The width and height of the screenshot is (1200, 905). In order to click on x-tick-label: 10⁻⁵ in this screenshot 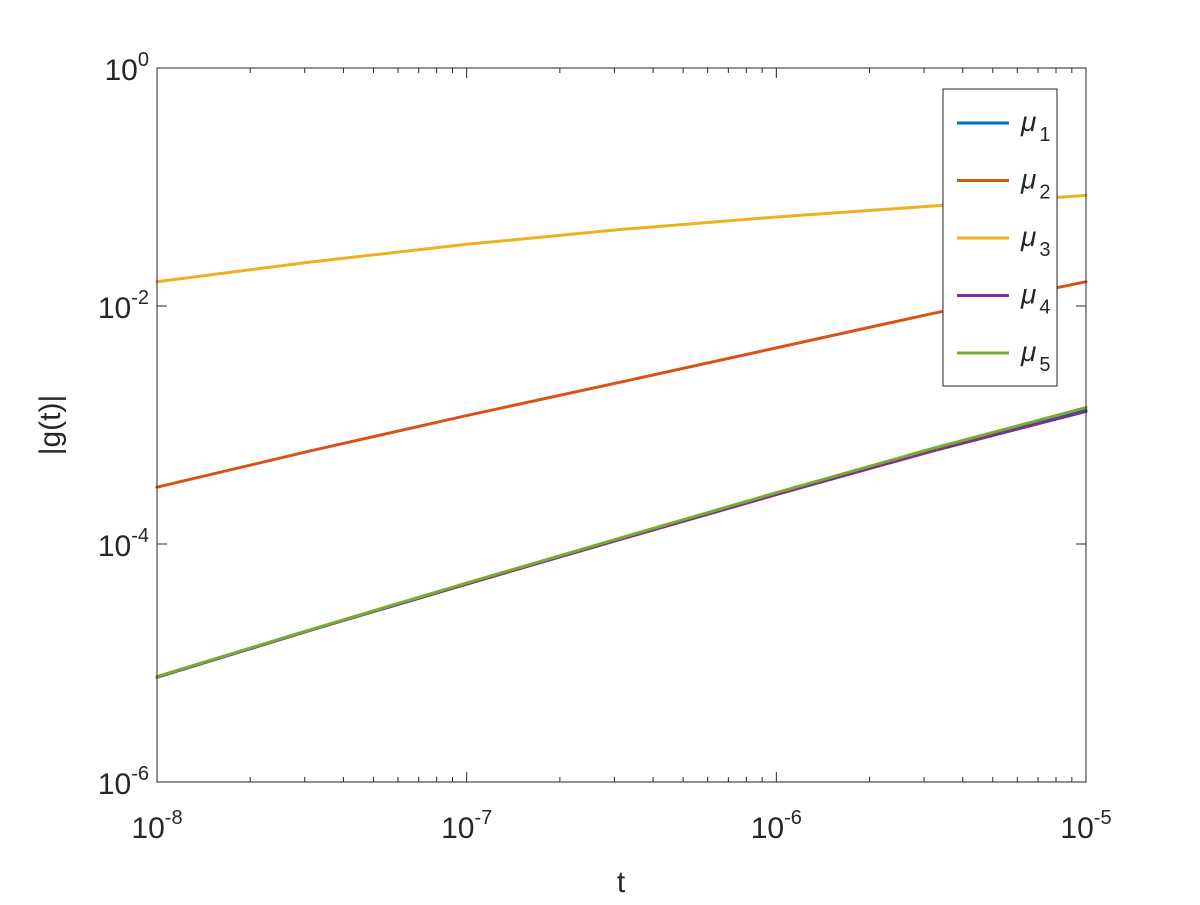, I will do `click(1085, 826)`.